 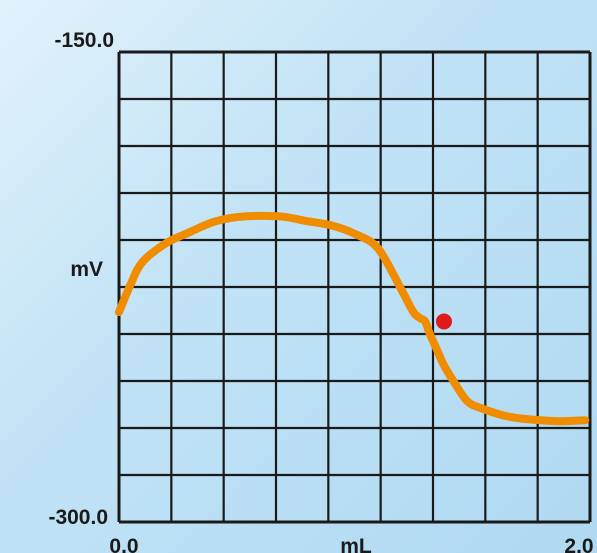 I want to click on y-tick-label-bottom: -300.0, so click(x=78, y=517).